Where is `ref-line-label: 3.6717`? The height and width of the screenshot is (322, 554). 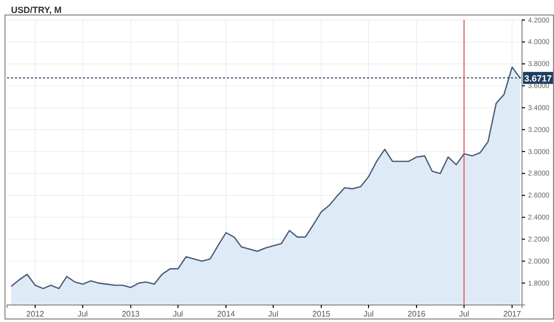 ref-line-label: 3.6717 is located at coordinates (538, 78).